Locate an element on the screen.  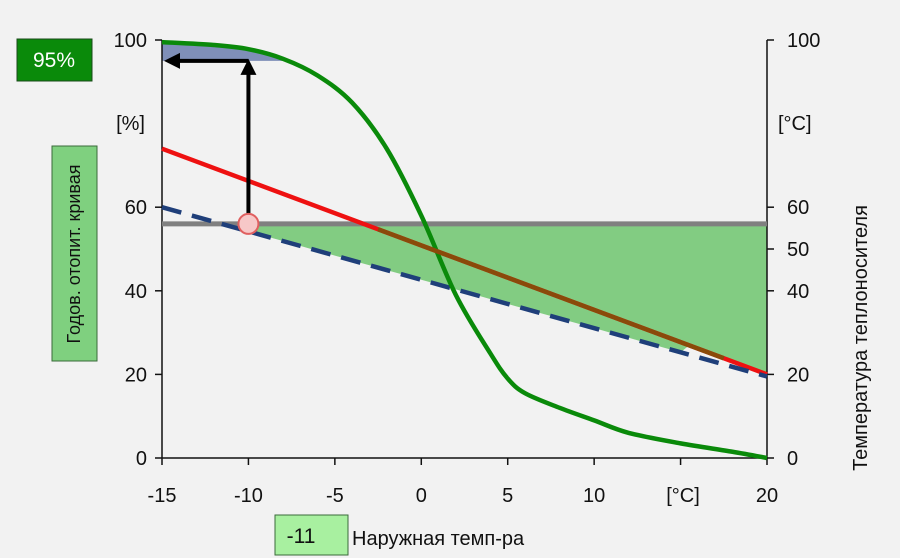
x-tick-label: 20 is located at coordinates (767, 496).